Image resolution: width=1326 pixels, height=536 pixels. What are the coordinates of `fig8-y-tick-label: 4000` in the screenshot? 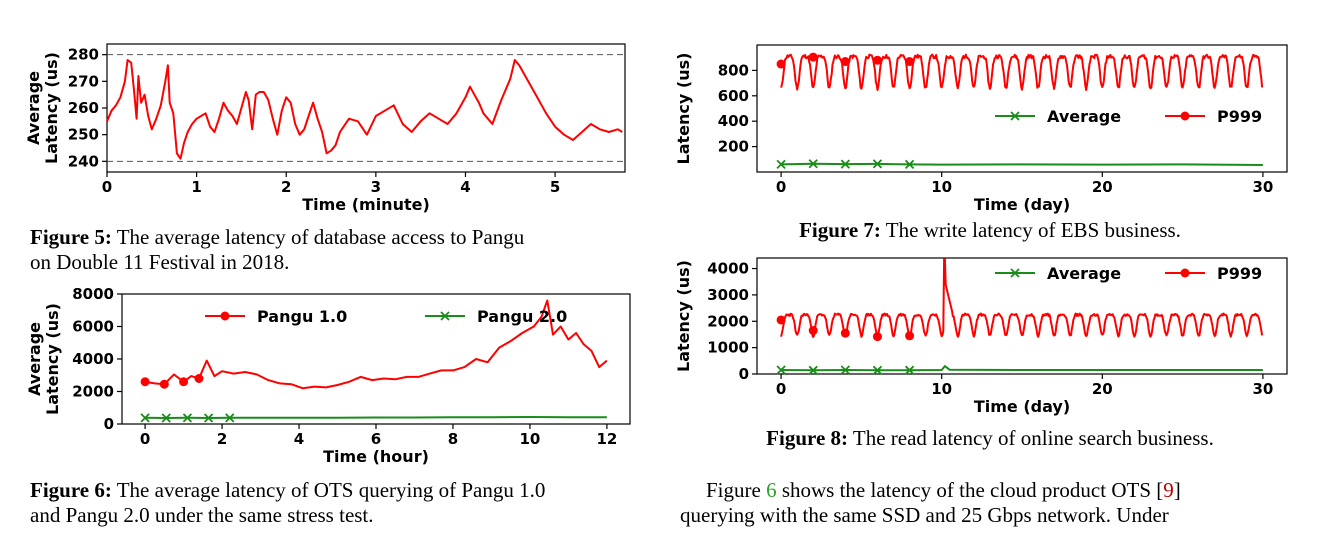 It's located at (728, 269).